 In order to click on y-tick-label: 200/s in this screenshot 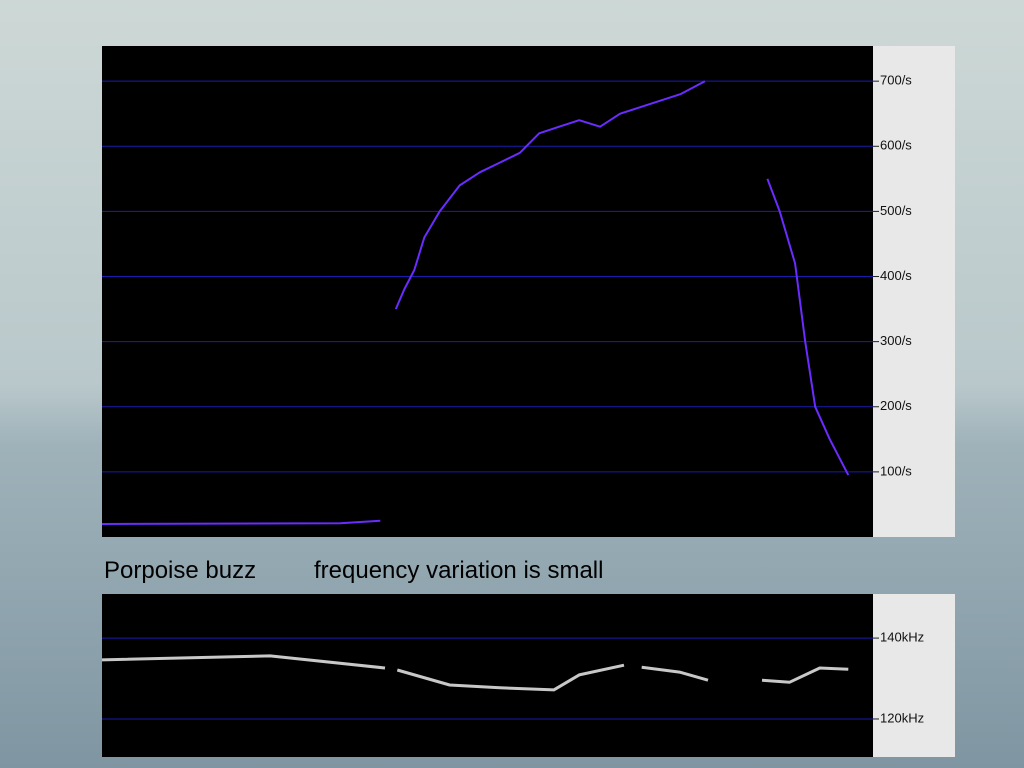, I will do `click(896, 405)`.